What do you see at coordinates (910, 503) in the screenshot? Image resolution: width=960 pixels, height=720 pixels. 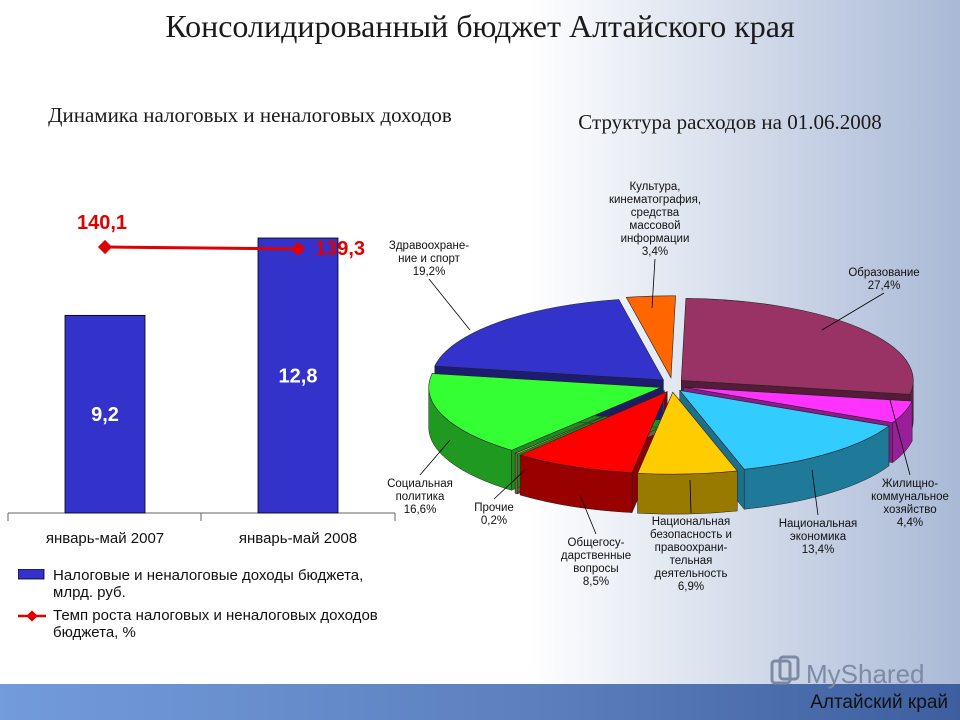 I see `pie-slice-label: Жилищно-коммунальное хозяйство 4,4%` at bounding box center [910, 503].